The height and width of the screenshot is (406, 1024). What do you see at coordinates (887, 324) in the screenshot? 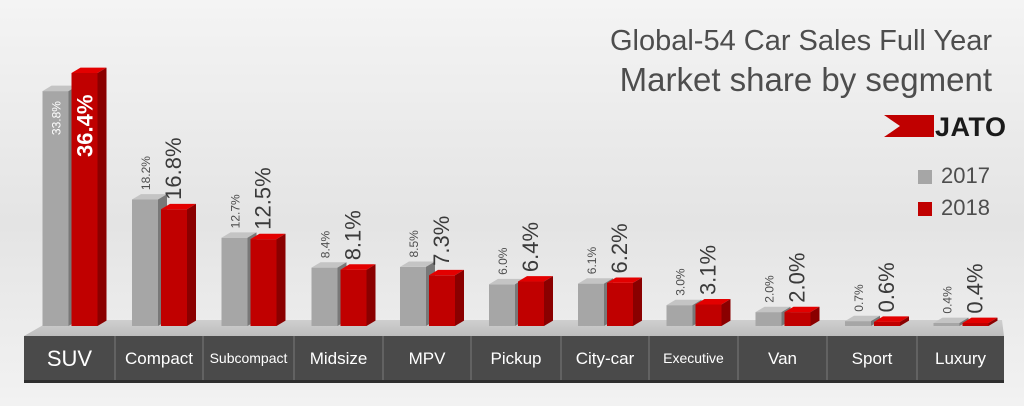
I see `bar-2018-sport-front` at bounding box center [887, 324].